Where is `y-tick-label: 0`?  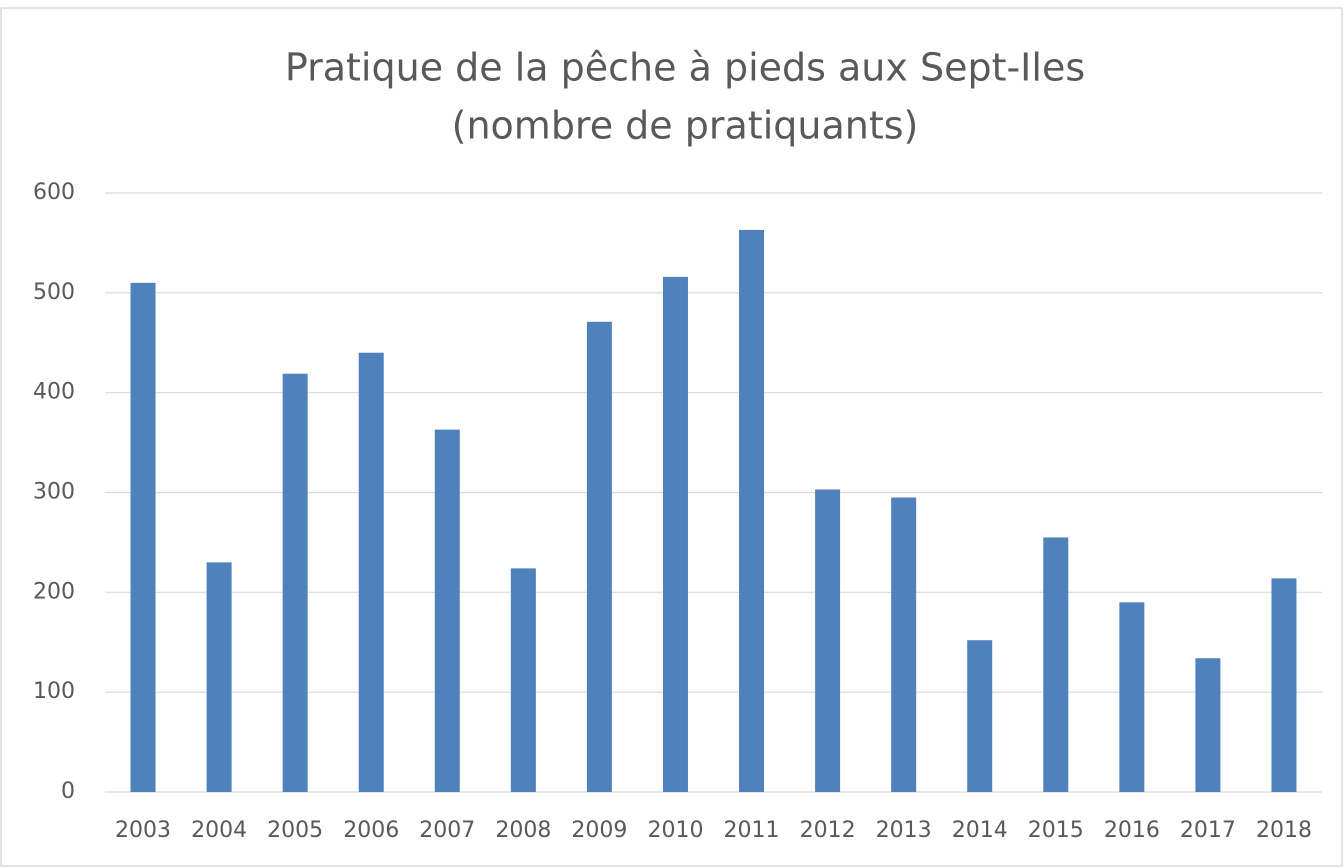
y-tick-label: 0 is located at coordinates (68, 791).